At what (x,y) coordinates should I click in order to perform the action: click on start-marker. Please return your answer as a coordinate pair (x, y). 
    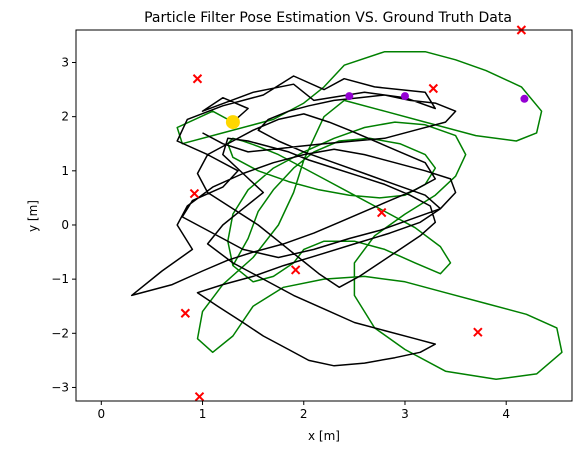
    Looking at the image, I should click on (232, 122).